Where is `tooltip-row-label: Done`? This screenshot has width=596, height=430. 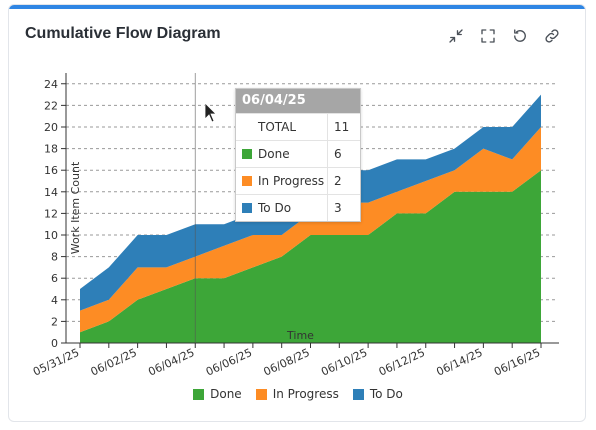 tooltip-row-label: Done is located at coordinates (274, 154).